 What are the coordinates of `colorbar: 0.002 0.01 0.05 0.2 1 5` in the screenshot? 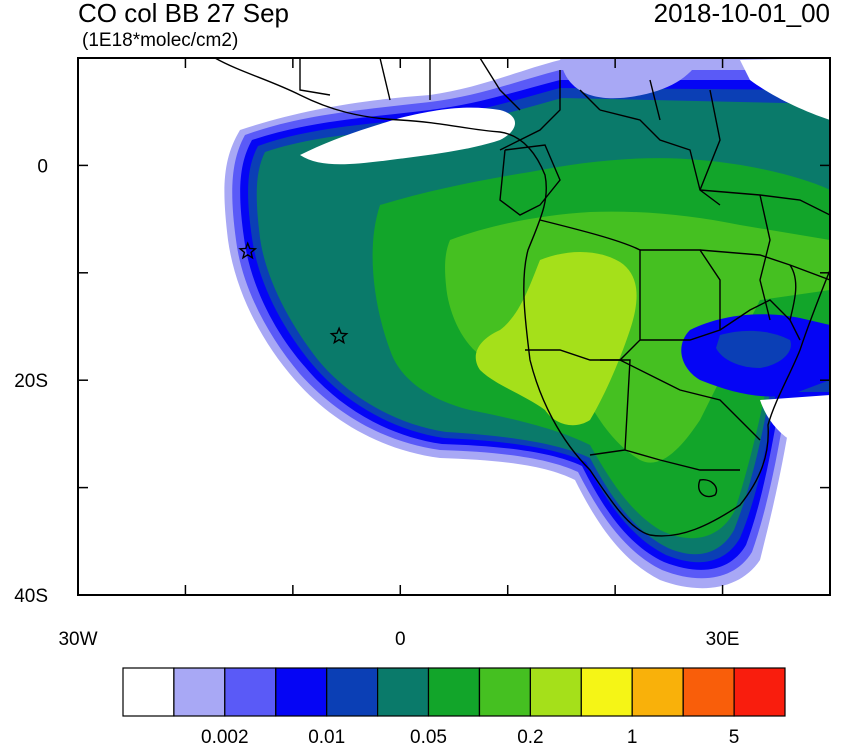 It's located at (454, 707).